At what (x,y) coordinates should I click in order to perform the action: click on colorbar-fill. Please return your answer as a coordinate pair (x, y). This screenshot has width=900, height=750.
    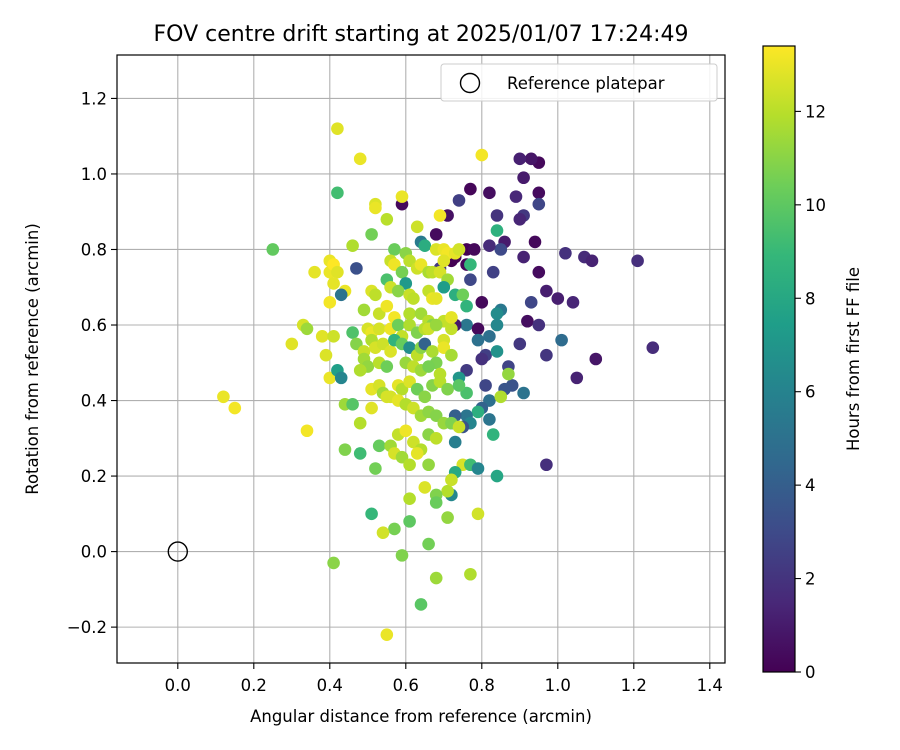
    Looking at the image, I should click on (779, 359).